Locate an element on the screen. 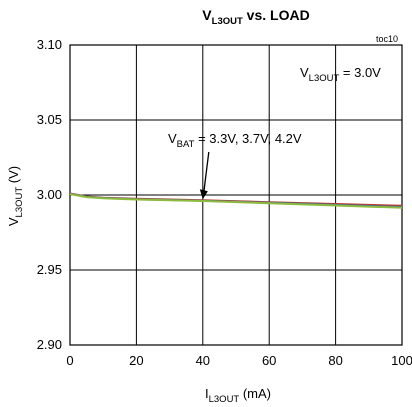 This screenshot has height=407, width=412. figure-id: toc10 is located at coordinates (387, 39).